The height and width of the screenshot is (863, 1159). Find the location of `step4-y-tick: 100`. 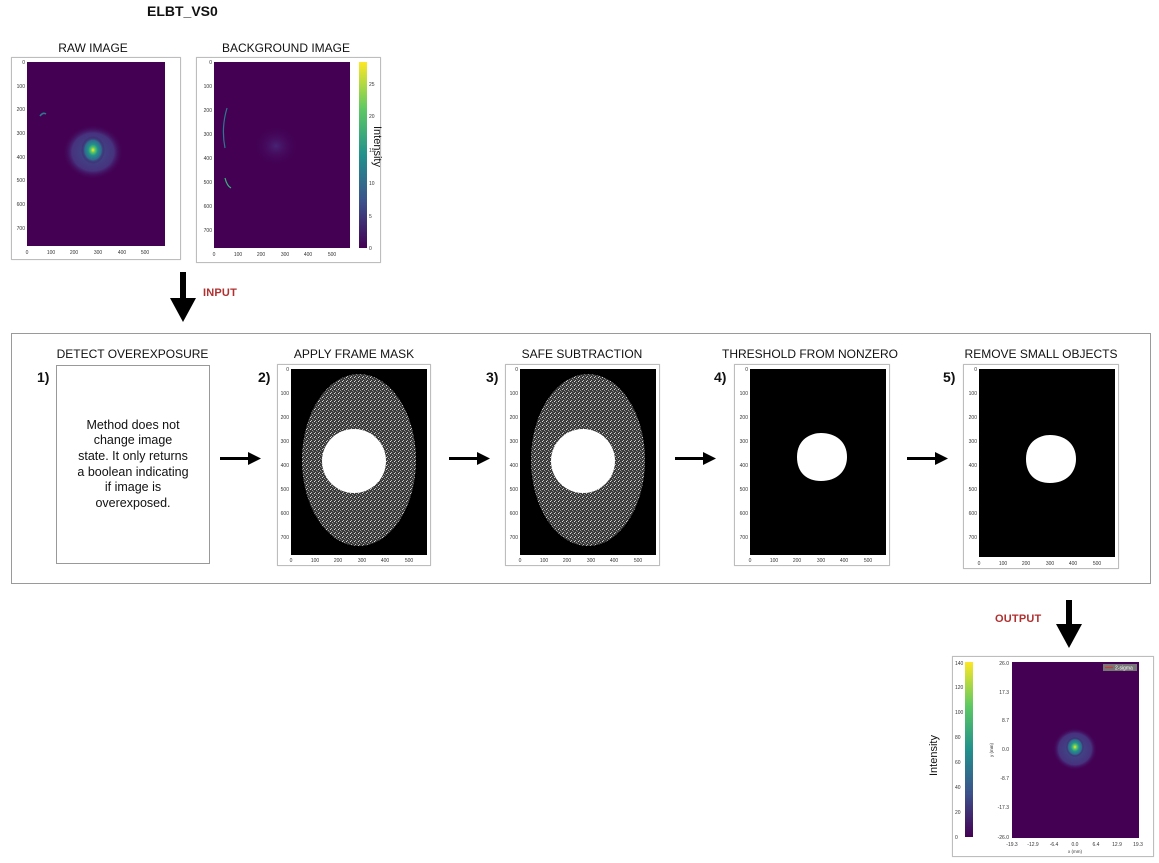

step4-y-tick: 100 is located at coordinates (744, 394).